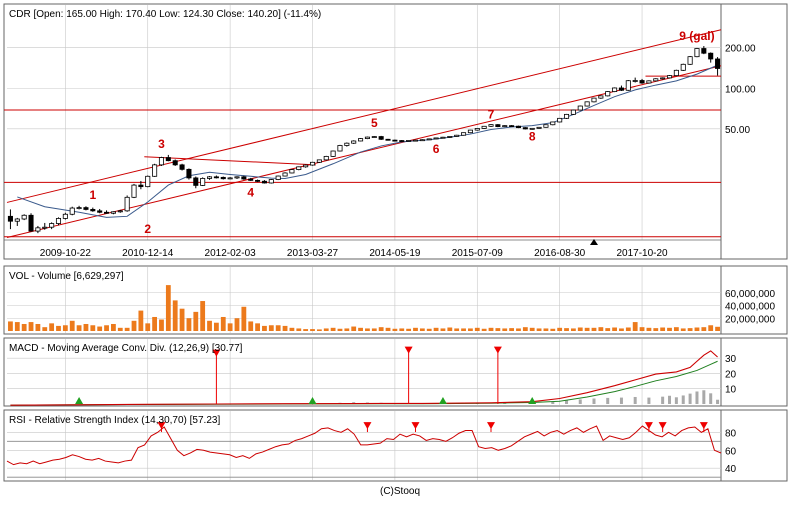 The image size is (800, 505). I want to click on wave-label: 8, so click(532, 137).